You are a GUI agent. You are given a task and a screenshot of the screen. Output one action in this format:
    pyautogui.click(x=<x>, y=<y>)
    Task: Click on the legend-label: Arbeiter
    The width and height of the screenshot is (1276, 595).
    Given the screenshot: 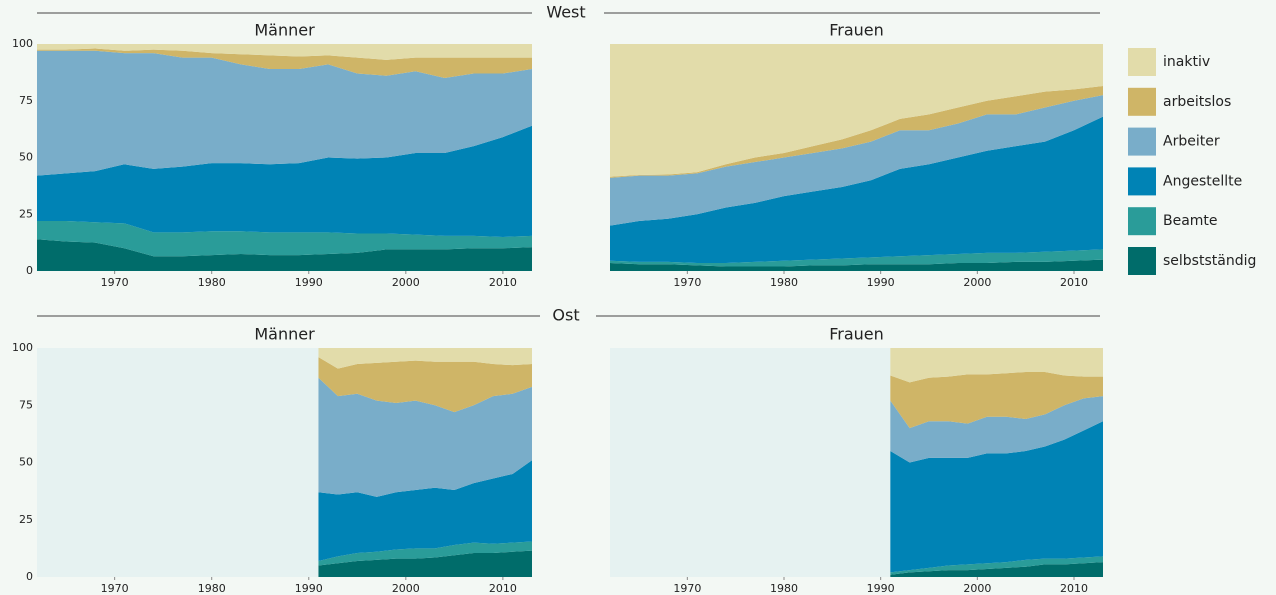 What is the action you would take?
    pyautogui.click(x=1191, y=142)
    